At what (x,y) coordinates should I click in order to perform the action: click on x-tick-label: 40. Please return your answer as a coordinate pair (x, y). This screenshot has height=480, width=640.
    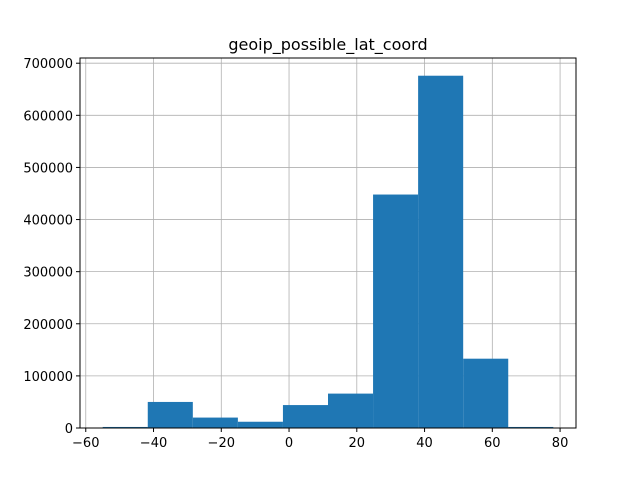
    Looking at the image, I should click on (424, 443).